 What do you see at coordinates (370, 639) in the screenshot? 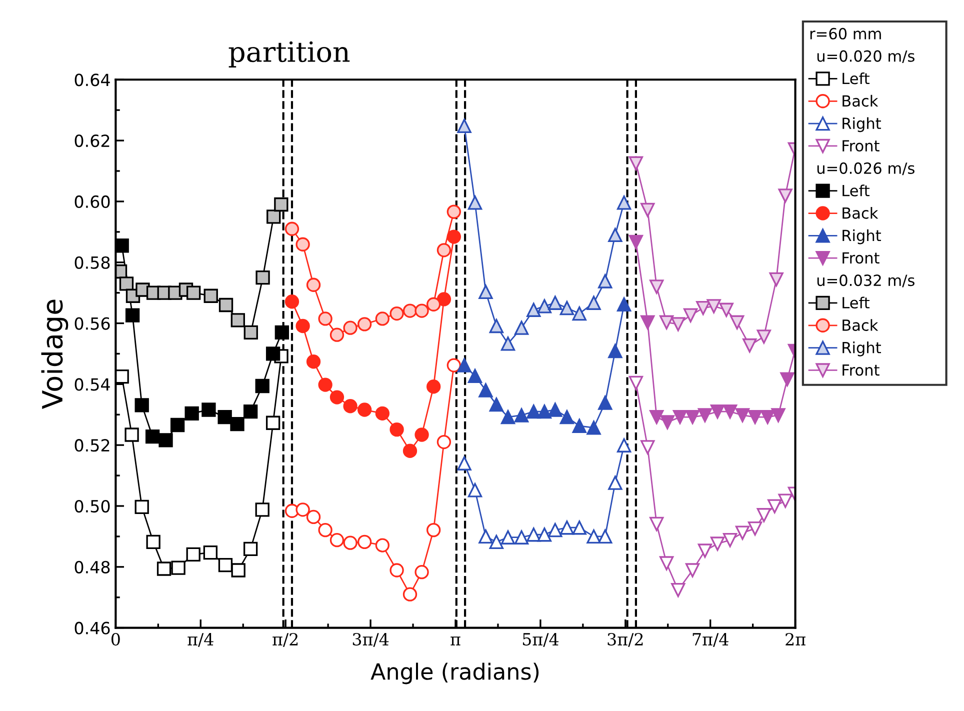
I see `x-tick-label: 3π/4` at bounding box center [370, 639].